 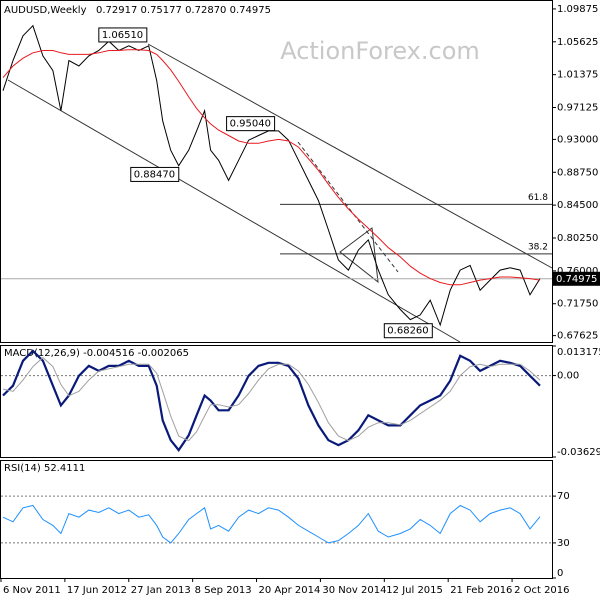 I want to click on y-tick-label: 30, so click(x=563, y=543).